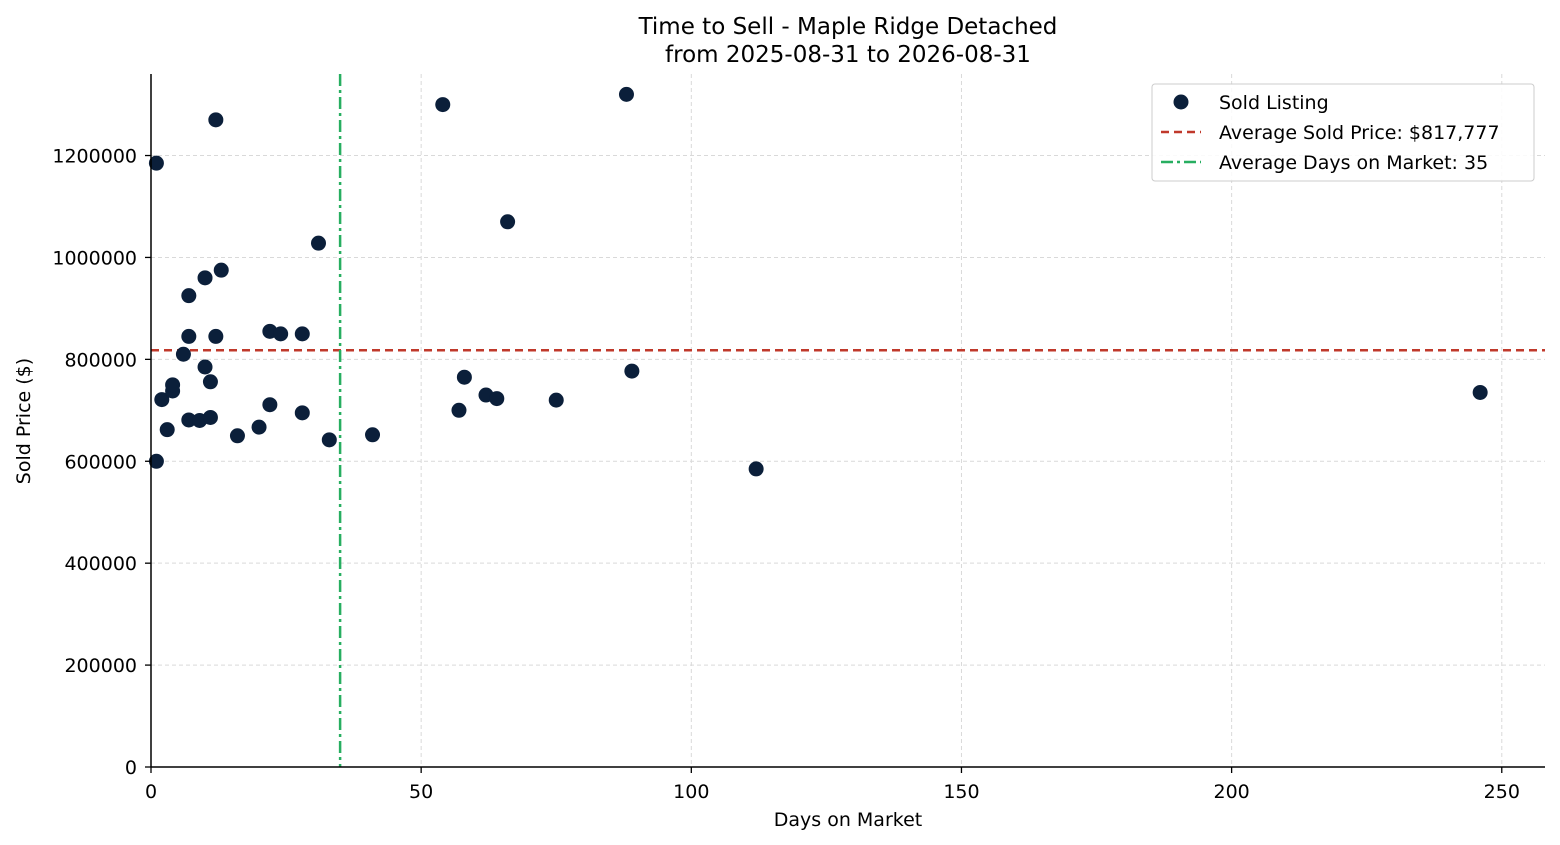  I want to click on chart-title: Time to Sell - Maple Ridge Detached, so click(848, 27).